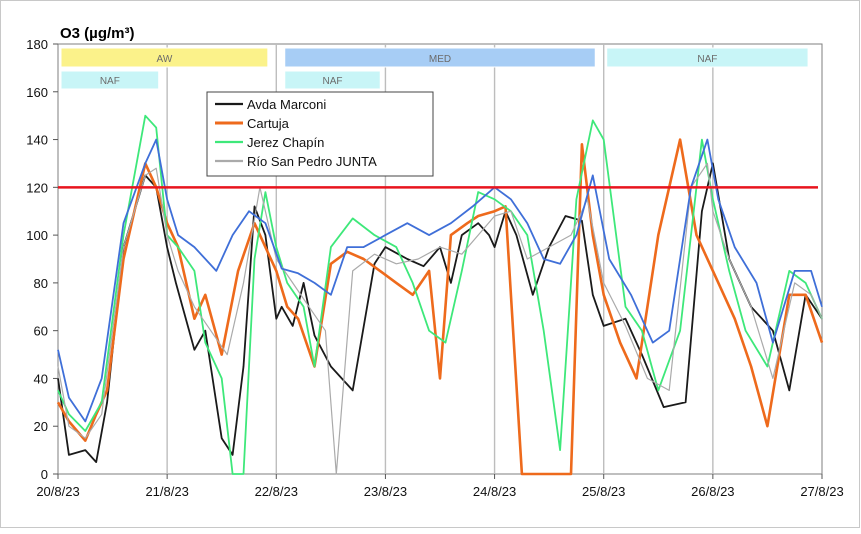 This screenshot has height=534, width=861. What do you see at coordinates (268, 123) in the screenshot?
I see `legend-entry: Cartuja` at bounding box center [268, 123].